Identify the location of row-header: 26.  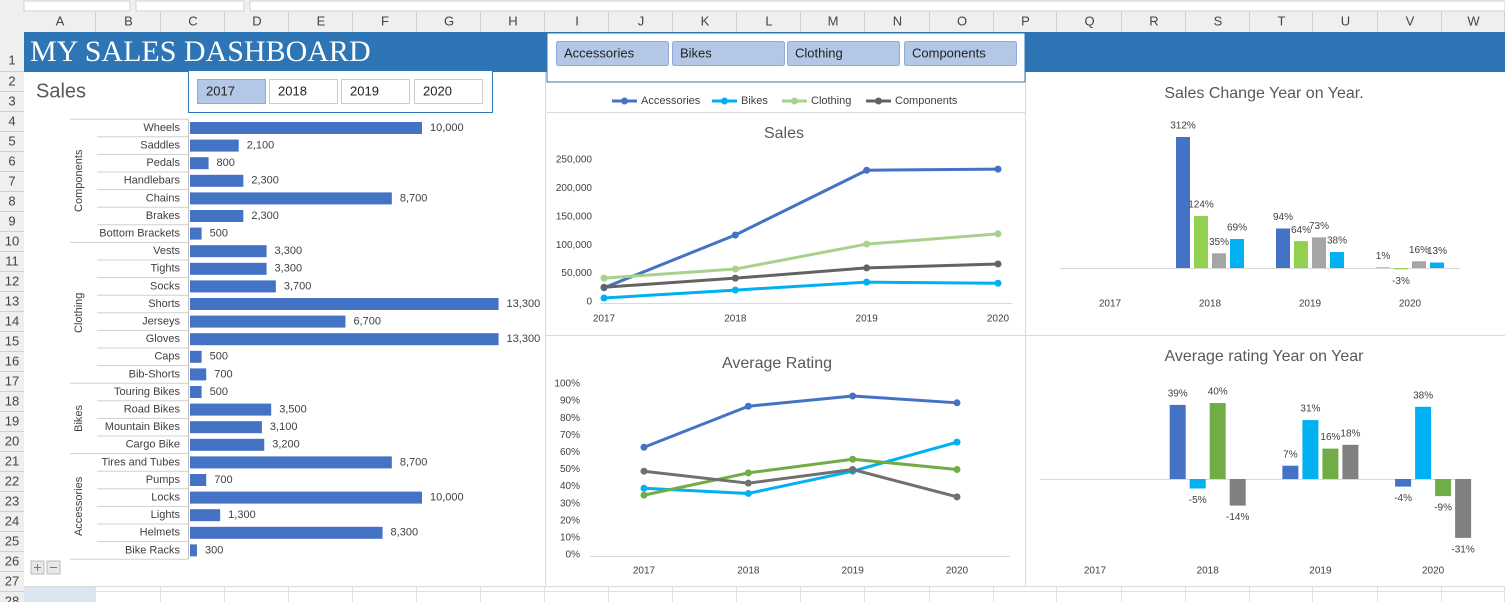
(12, 560).